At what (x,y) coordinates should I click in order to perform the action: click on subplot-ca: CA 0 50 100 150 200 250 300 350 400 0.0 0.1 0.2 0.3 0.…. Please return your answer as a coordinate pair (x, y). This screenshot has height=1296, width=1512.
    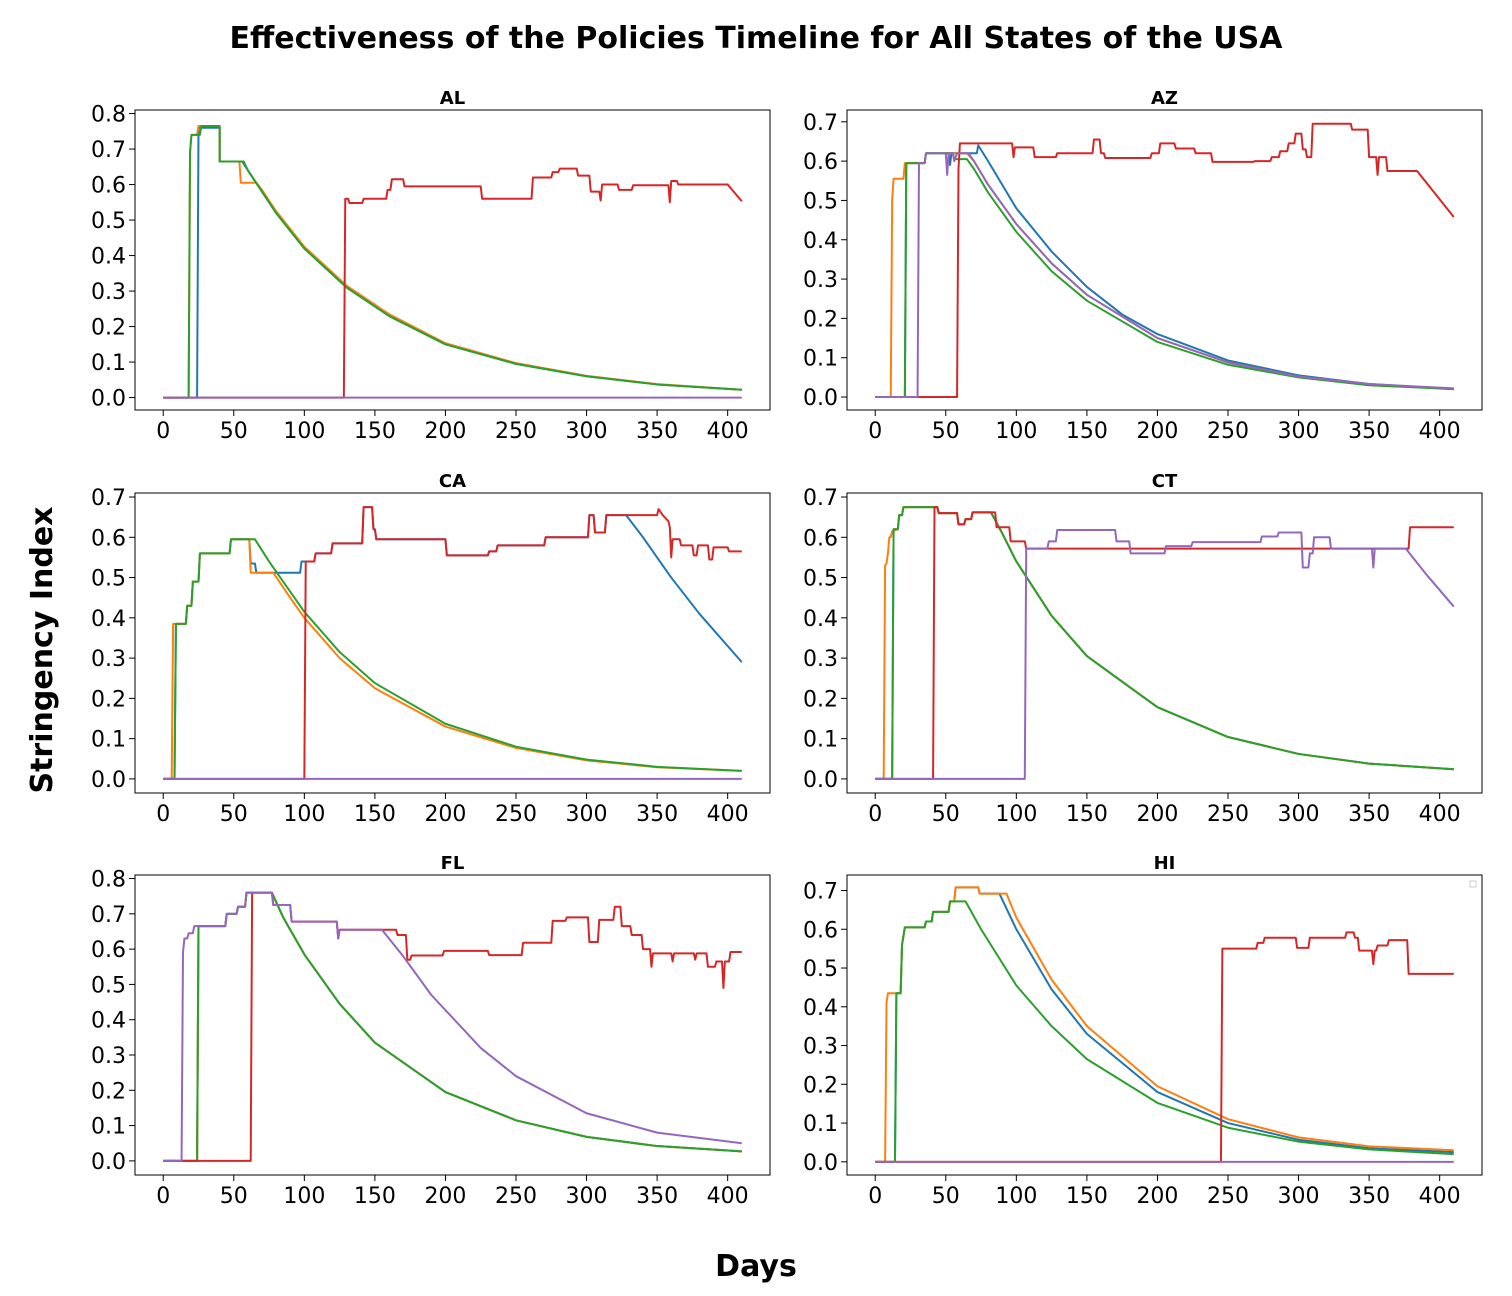
    Looking at the image, I should click on (431, 649).